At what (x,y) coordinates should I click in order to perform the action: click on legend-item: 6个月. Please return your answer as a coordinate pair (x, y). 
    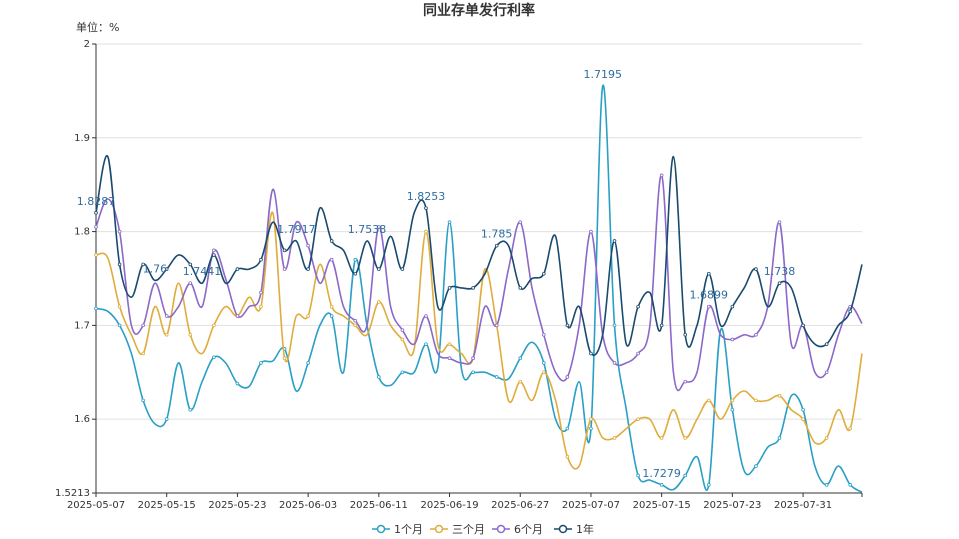
    Looking at the image, I should click on (517, 529).